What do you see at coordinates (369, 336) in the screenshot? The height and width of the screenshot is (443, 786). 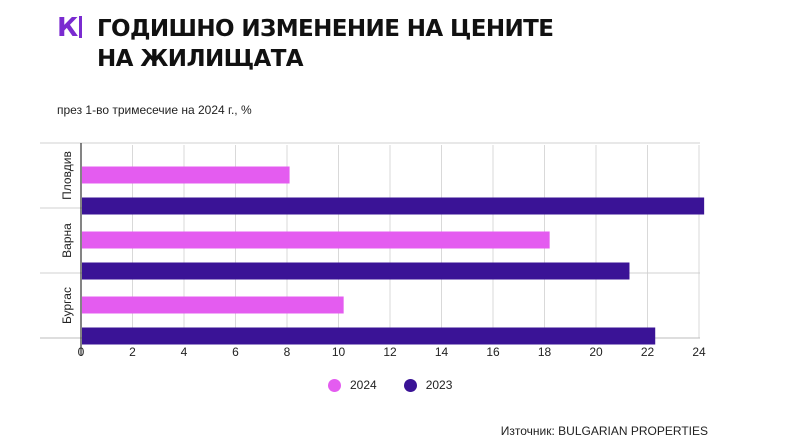 I see `bar-3-series-2023` at bounding box center [369, 336].